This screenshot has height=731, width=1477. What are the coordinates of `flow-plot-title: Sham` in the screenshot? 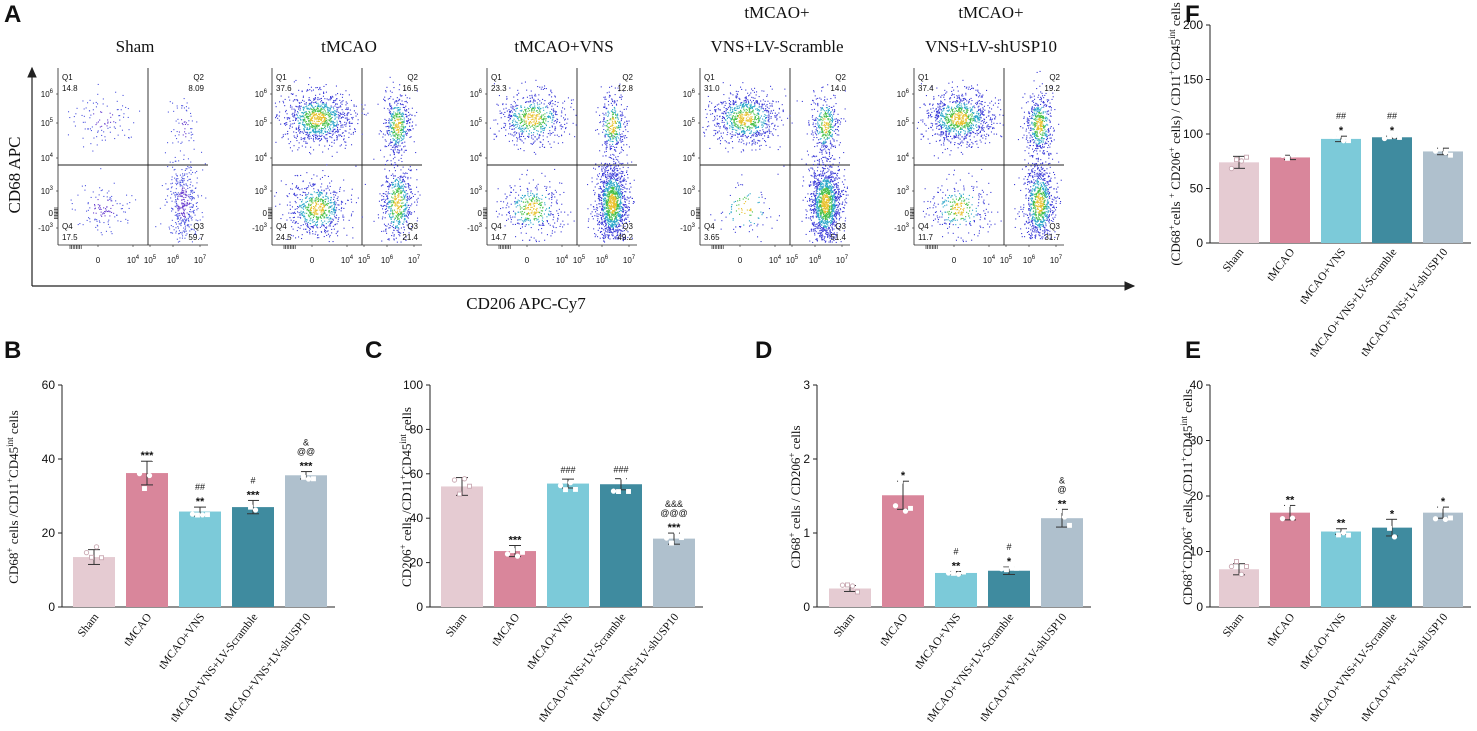 It's located at (135, 46).